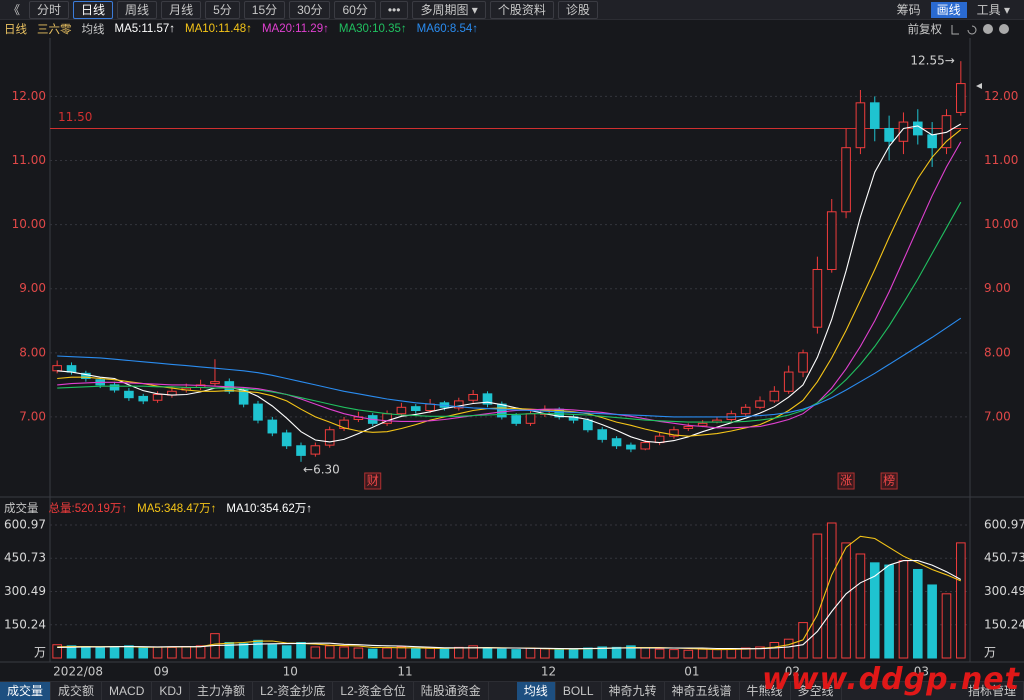 Image resolution: width=1024 pixels, height=700 pixels. What do you see at coordinates (171, 691) in the screenshot?
I see `tab: KDJ` at bounding box center [171, 691].